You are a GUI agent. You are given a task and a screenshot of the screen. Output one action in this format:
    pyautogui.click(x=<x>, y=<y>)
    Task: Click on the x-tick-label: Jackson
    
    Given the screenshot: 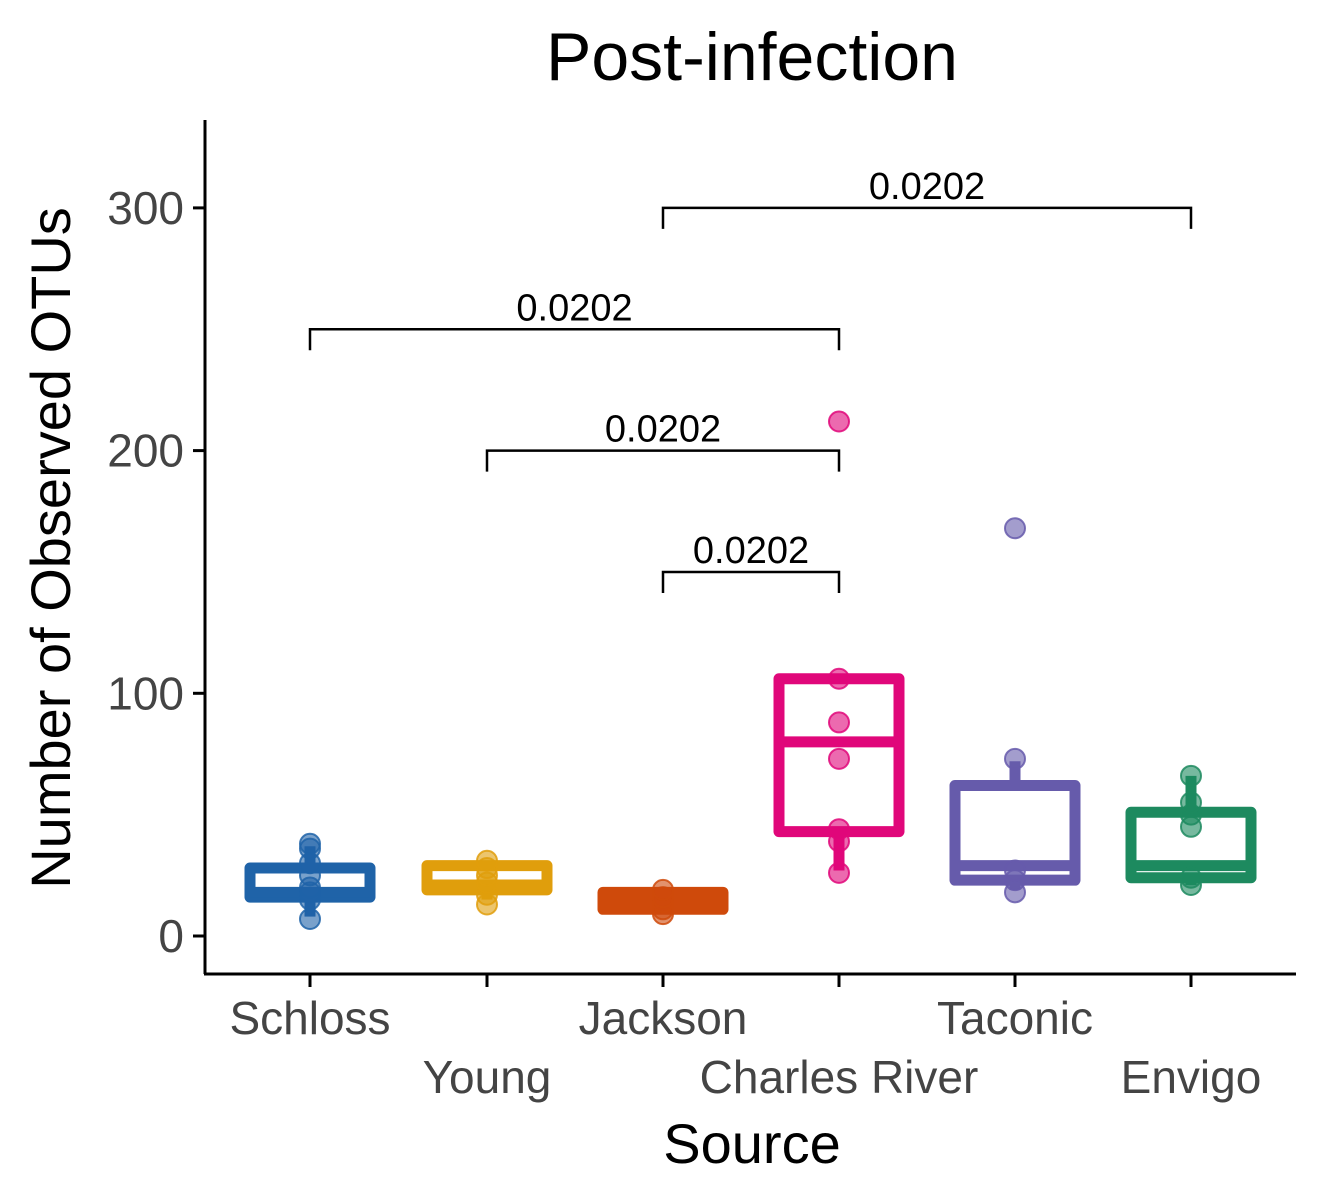 What is the action you would take?
    pyautogui.click(x=663, y=1018)
    